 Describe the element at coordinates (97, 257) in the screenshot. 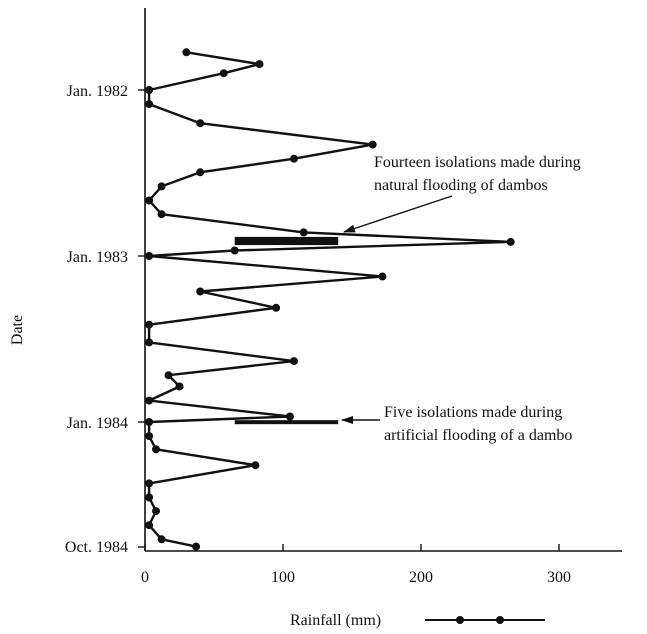

I see `y-tick-label-1: Jan. 1983` at that location.